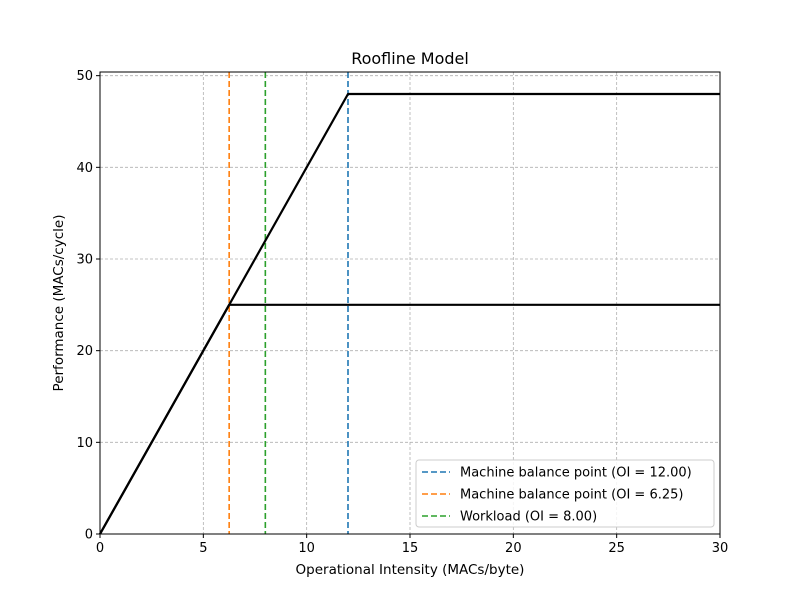 This screenshot has height=600, width=800. Describe the element at coordinates (410, 570) in the screenshot. I see `x-axis-label: Operational Intensity (MACs/byte)` at that location.